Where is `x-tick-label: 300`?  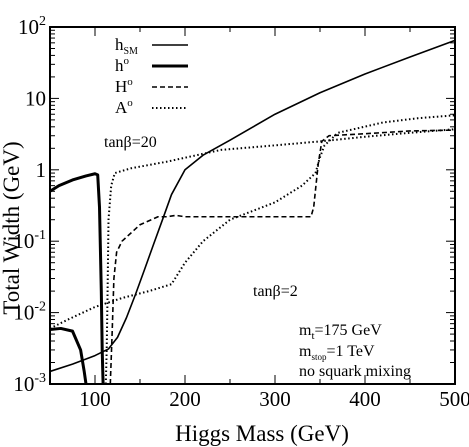 x-tick-label: 300 is located at coordinates (275, 399).